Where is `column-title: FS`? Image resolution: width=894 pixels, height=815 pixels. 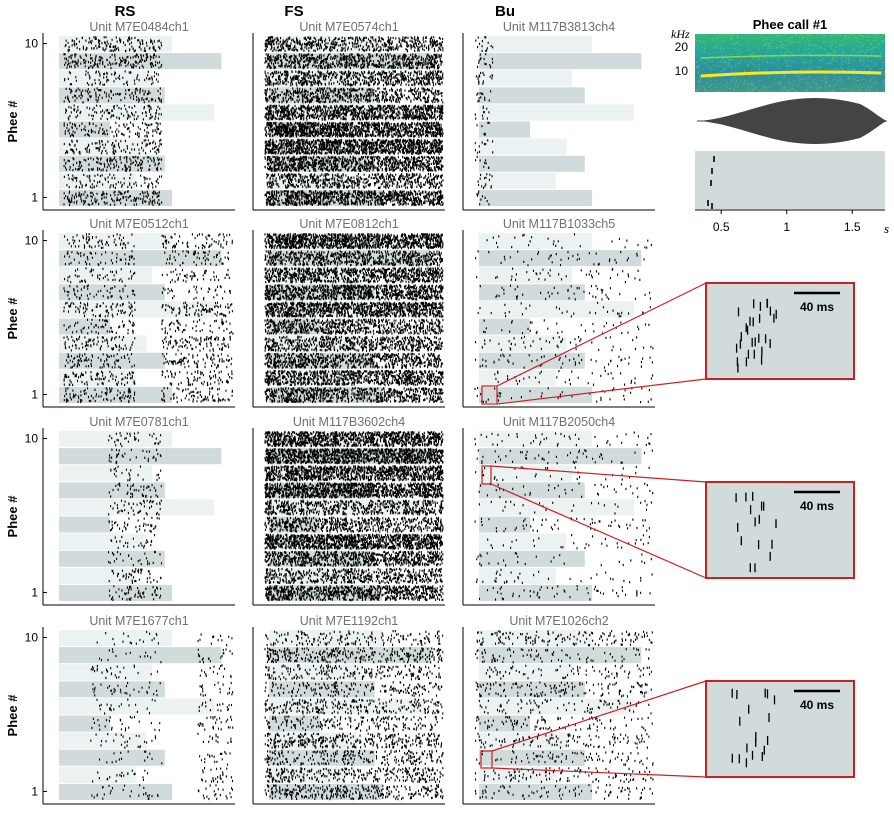
column-title: FS is located at coordinates (293, 11).